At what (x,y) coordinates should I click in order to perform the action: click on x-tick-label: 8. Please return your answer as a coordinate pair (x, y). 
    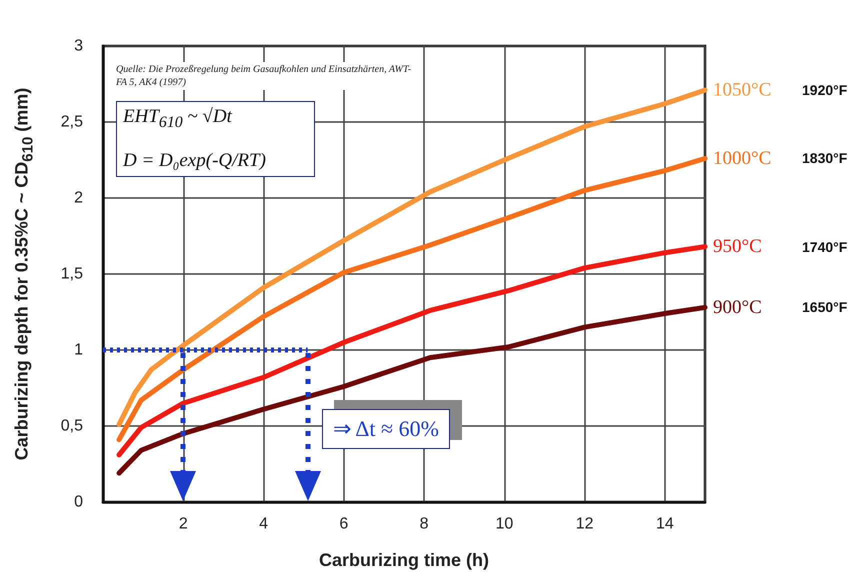
    Looking at the image, I should click on (424, 524).